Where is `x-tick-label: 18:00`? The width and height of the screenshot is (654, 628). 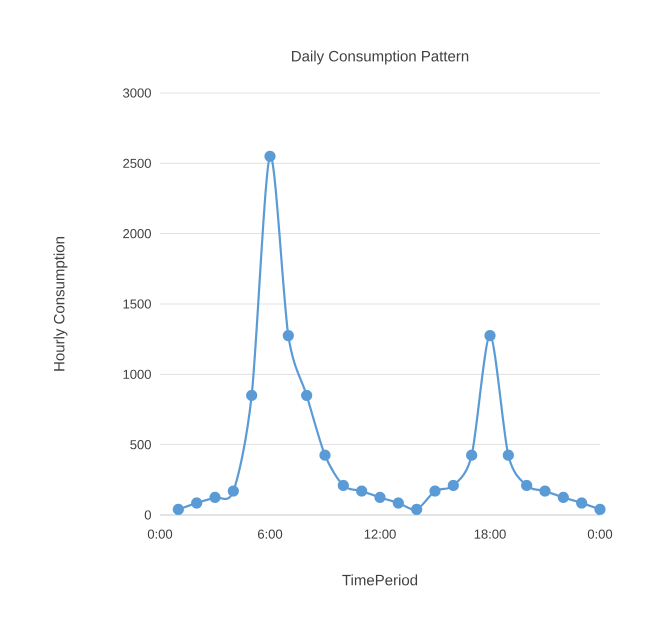
x-tick-label: 18:00 is located at coordinates (490, 534).